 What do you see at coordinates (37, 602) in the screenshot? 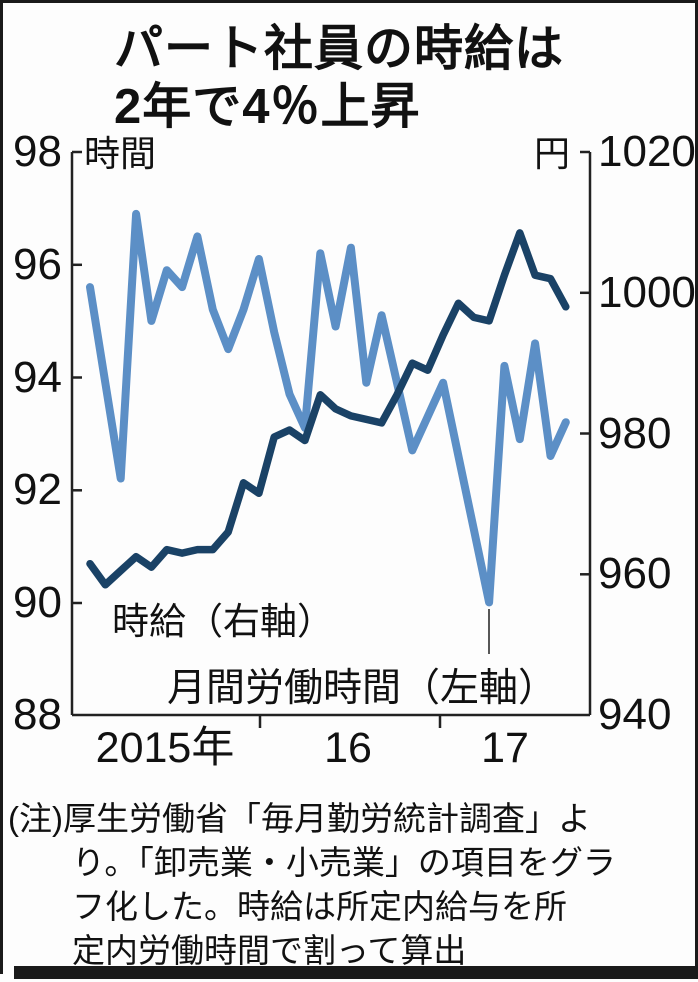
I see `left-tick-90: 90` at bounding box center [37, 602].